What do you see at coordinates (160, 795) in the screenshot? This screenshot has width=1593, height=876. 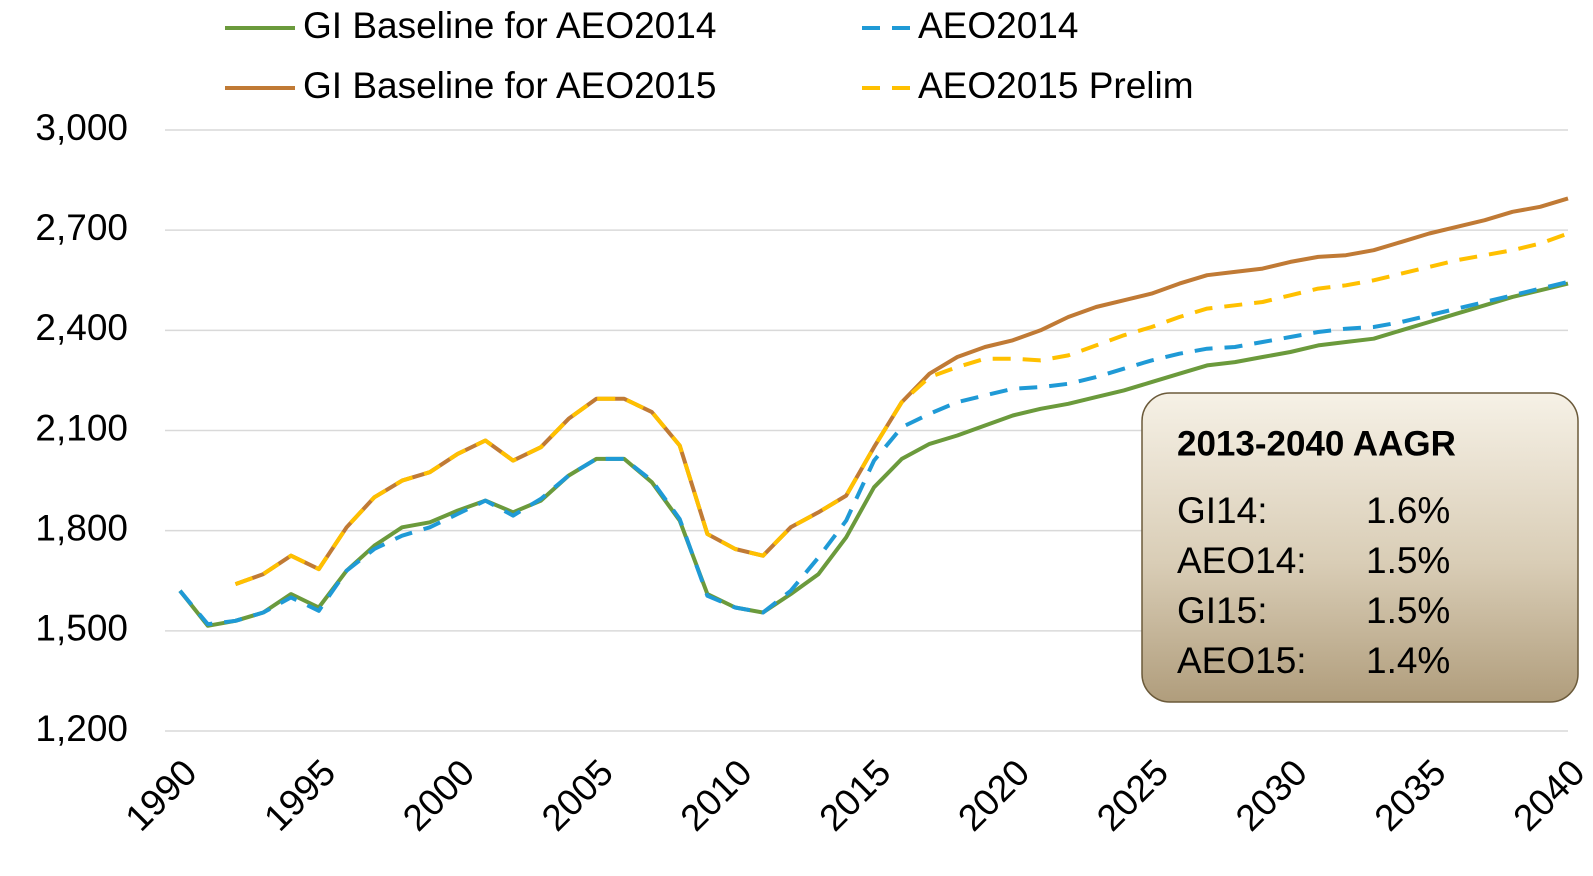 I see `x-tick-label: 1990` at bounding box center [160, 795].